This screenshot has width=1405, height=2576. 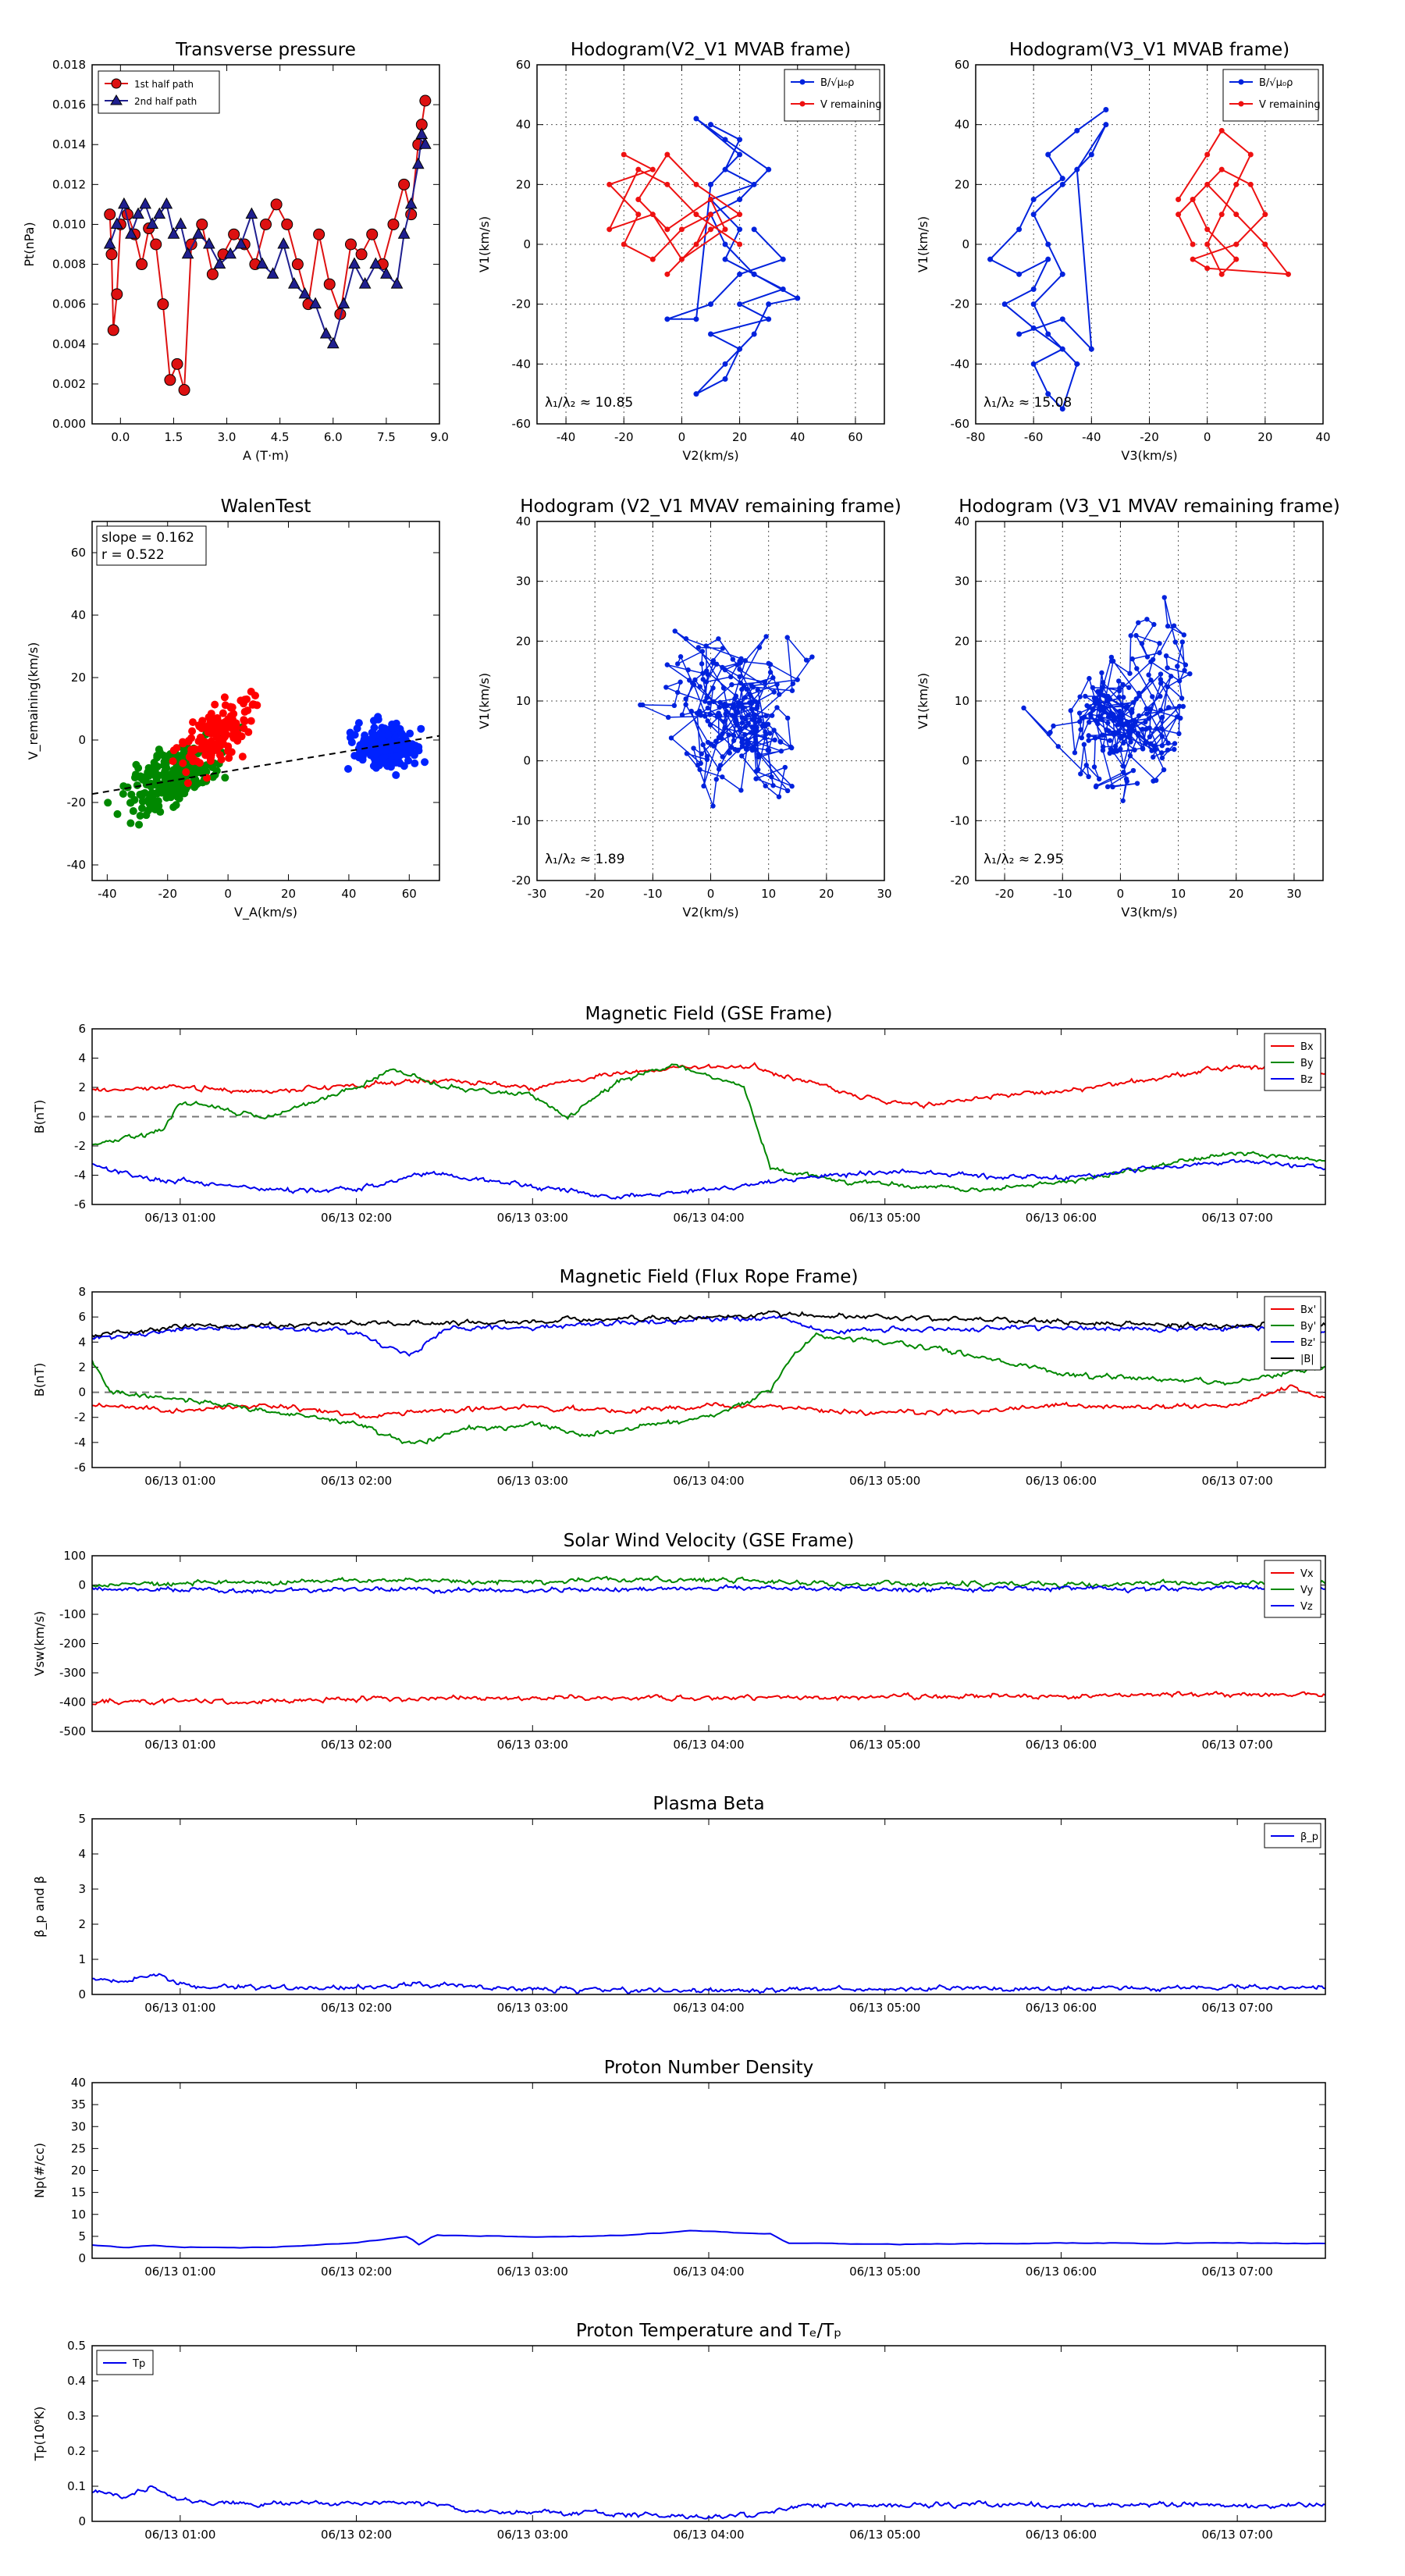 What do you see at coordinates (168, 894) in the screenshot?
I see `x-tick-label: -20` at bounding box center [168, 894].